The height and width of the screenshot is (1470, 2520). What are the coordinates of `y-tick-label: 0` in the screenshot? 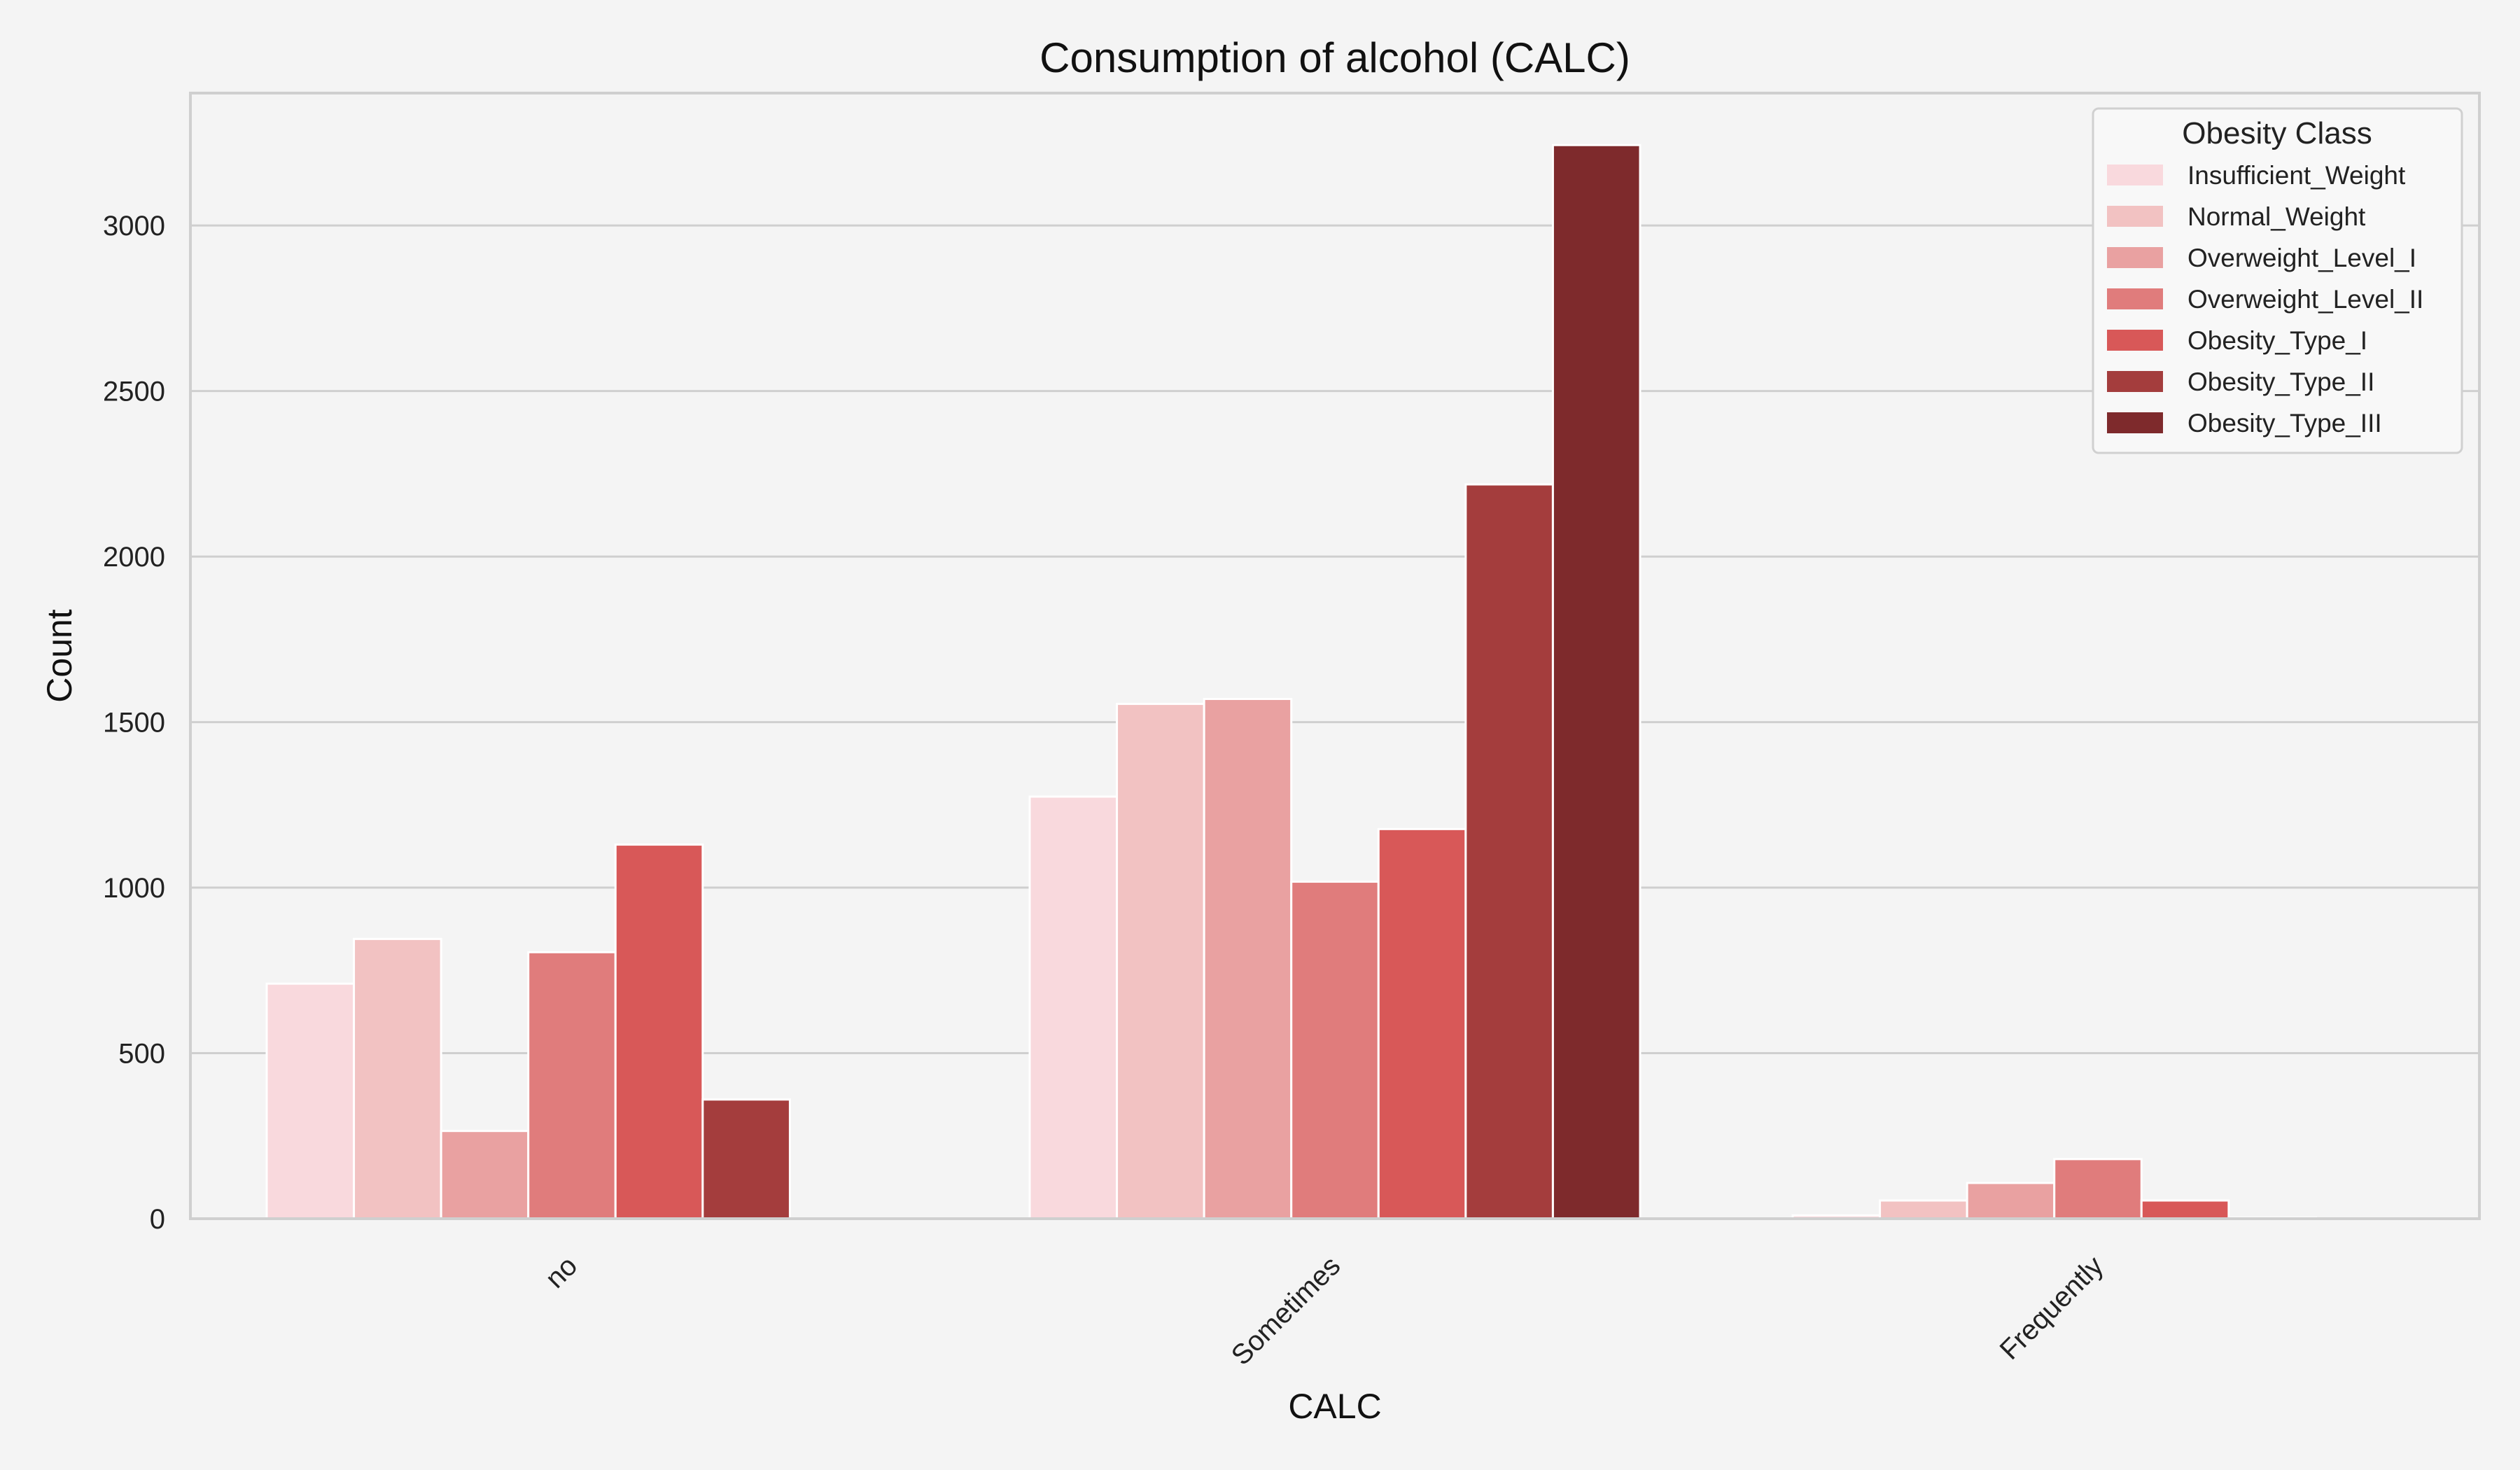 It's located at (157, 1219).